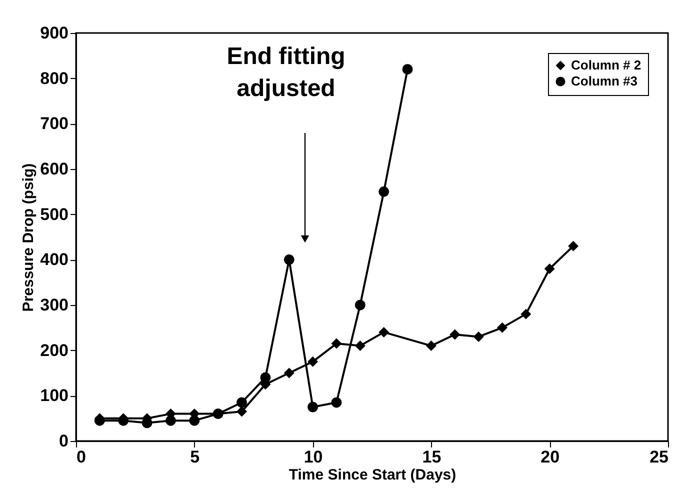 Image resolution: width=696 pixels, height=498 pixels. I want to click on y-tick-label: 900, so click(54, 33).